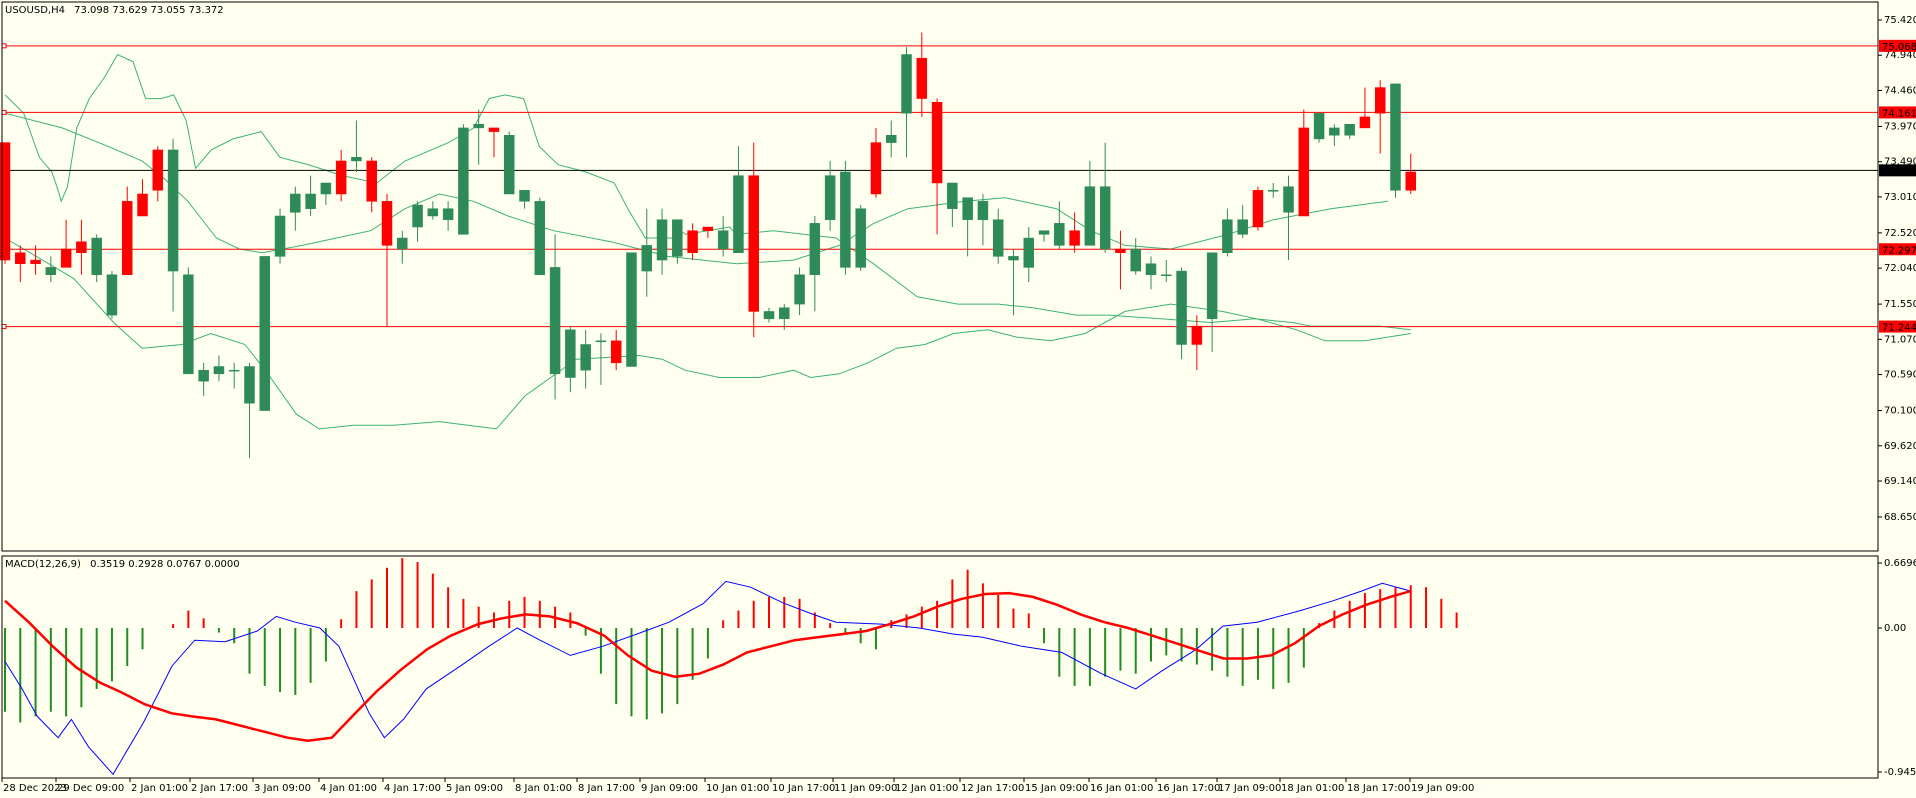 This screenshot has width=1916, height=798. Describe the element at coordinates (159, 788) in the screenshot. I see `time-tick-label: 2 Jan 01:00` at that location.